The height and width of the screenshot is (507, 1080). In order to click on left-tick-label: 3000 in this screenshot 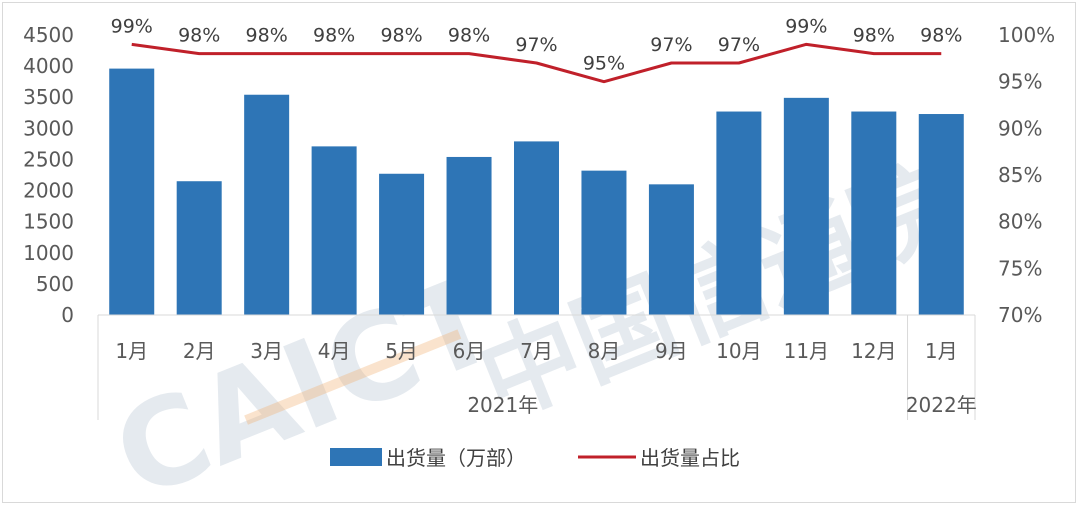, I will do `click(48, 128)`.